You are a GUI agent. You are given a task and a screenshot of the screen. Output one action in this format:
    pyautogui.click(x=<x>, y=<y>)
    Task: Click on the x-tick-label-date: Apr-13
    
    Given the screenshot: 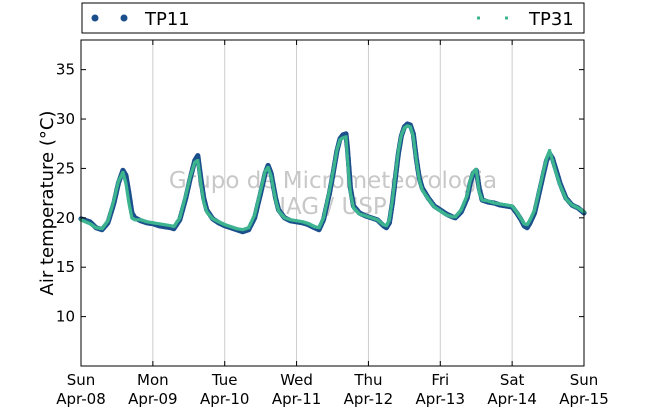 What is the action you would take?
    pyautogui.click(x=441, y=399)
    